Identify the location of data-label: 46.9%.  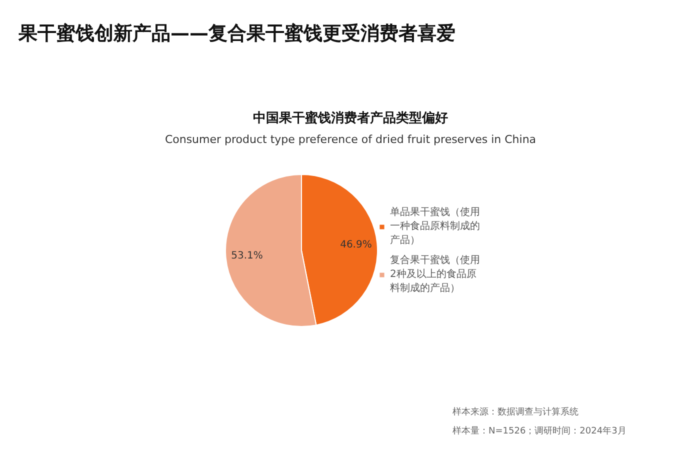
(356, 245).